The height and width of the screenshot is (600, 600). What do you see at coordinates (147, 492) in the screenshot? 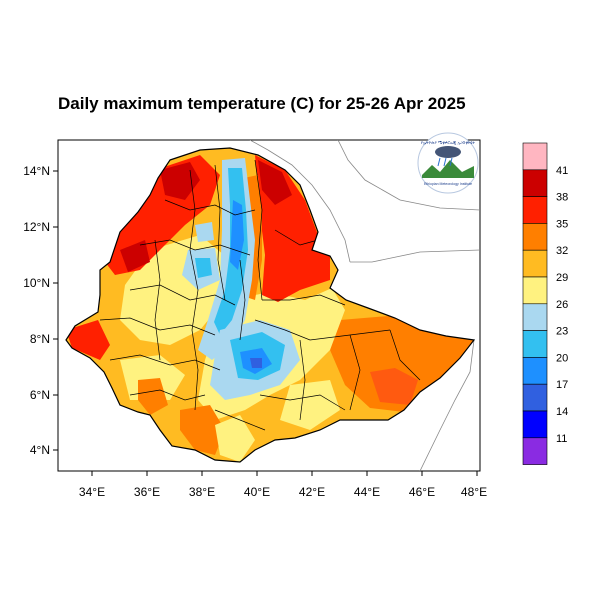
I see `x-tick-label: 36°E` at bounding box center [147, 492].